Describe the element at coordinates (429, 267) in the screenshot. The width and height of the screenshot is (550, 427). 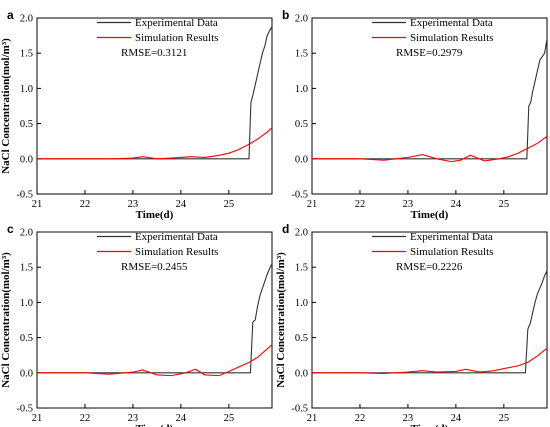
I see `rmse-annotation: RMSE=0.2226` at that location.